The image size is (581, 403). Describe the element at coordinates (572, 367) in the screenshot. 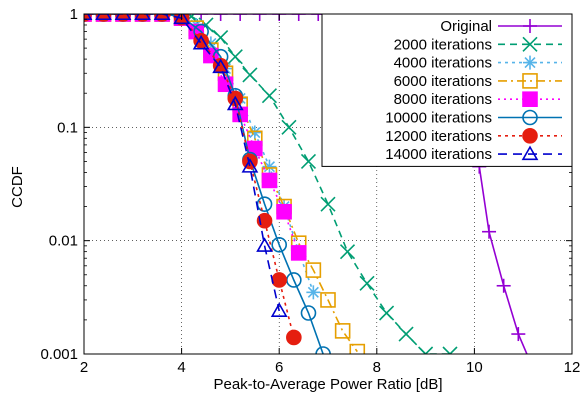

I see `x-tick-label: 12` at that location.